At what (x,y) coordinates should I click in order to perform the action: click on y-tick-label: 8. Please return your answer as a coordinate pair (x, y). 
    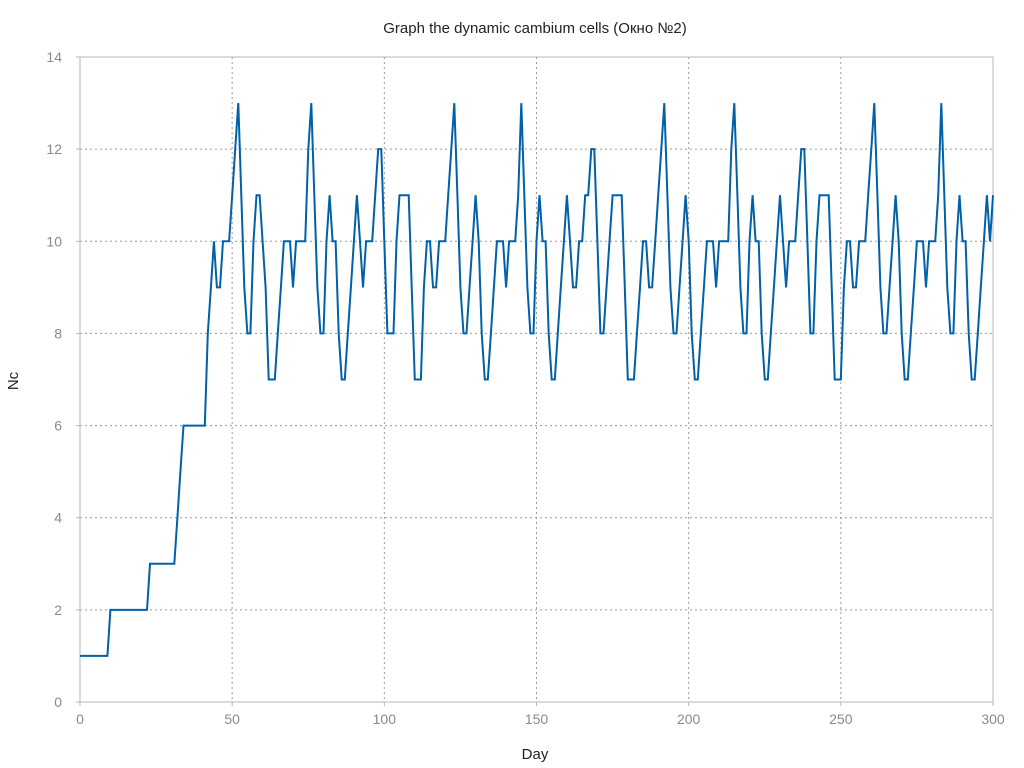
    Looking at the image, I should click on (58, 333).